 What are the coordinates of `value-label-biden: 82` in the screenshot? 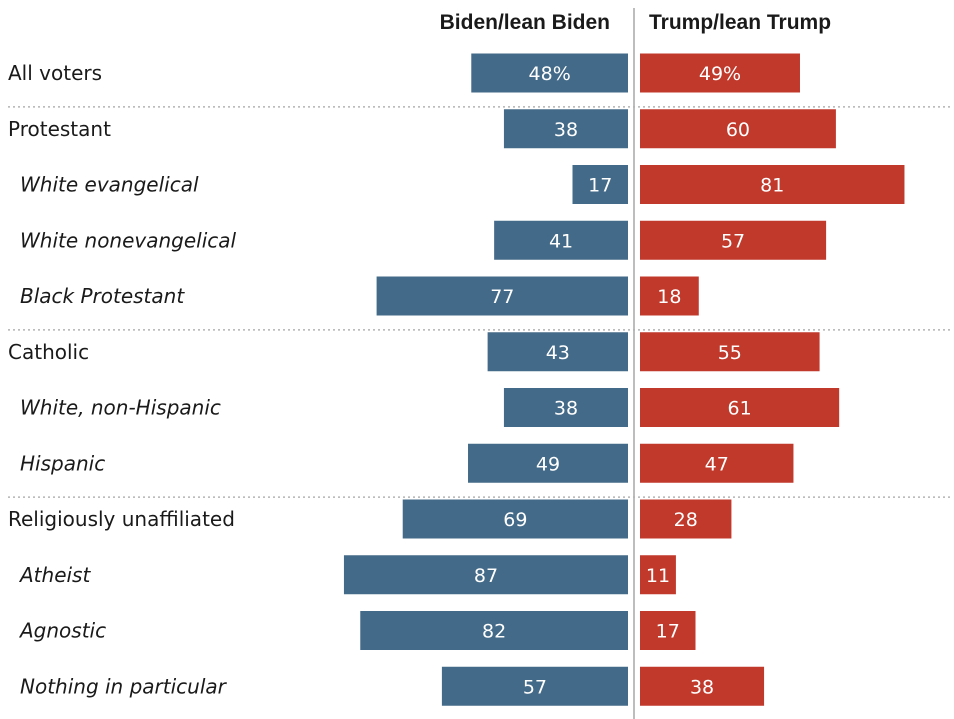 It's located at (494, 632).